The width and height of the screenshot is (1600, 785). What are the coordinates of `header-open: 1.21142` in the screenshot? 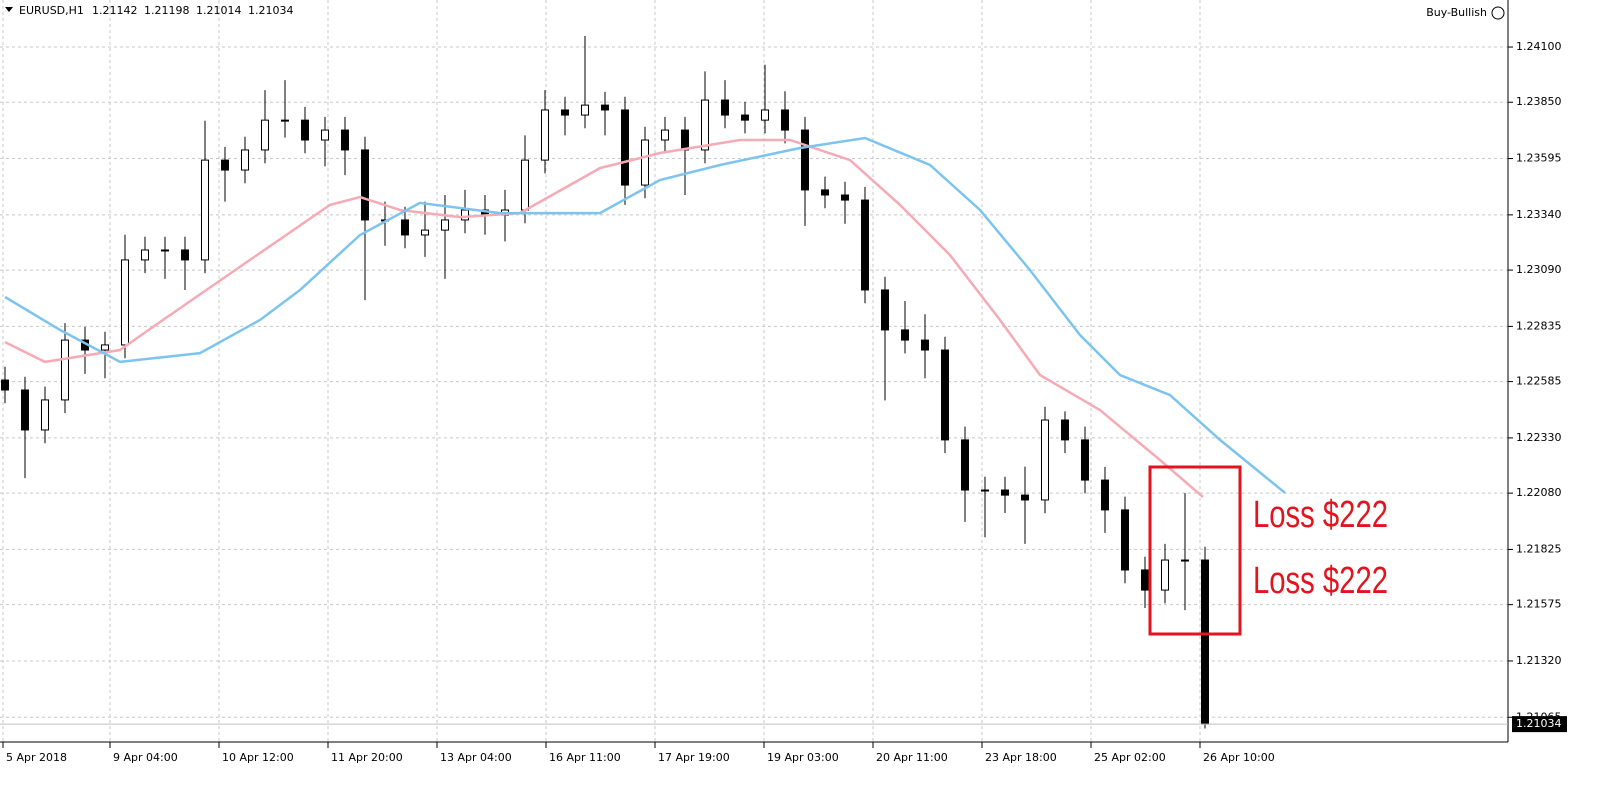 It's located at (115, 10).